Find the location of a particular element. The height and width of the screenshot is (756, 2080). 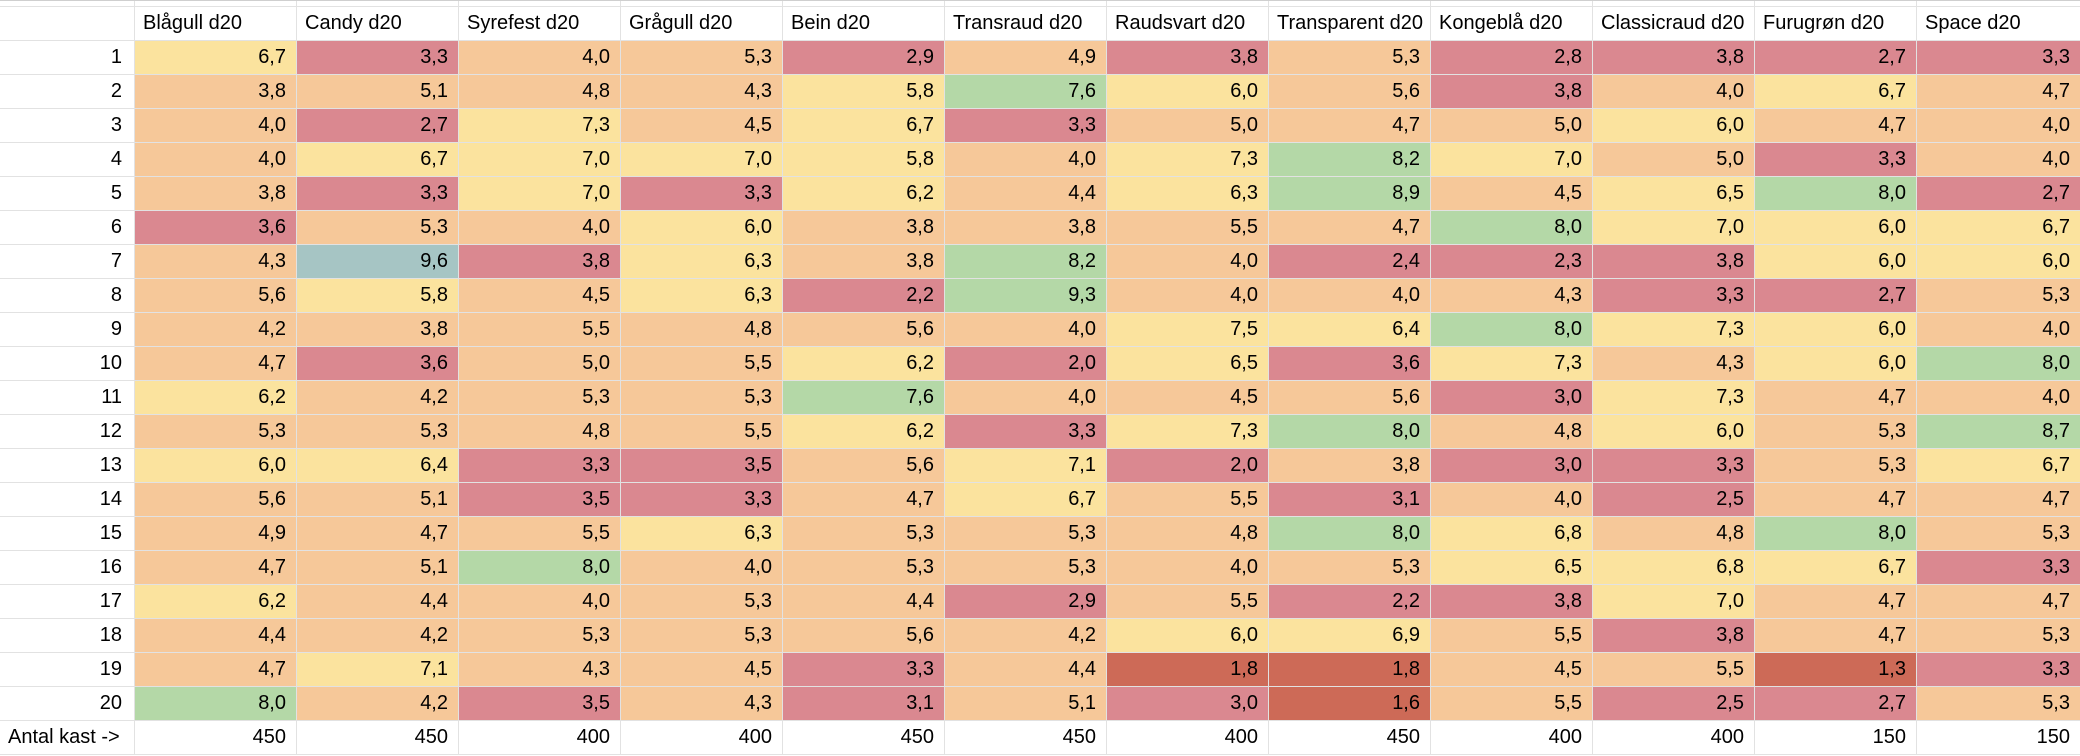

value-cell: 2,2 is located at coordinates (1350, 602).